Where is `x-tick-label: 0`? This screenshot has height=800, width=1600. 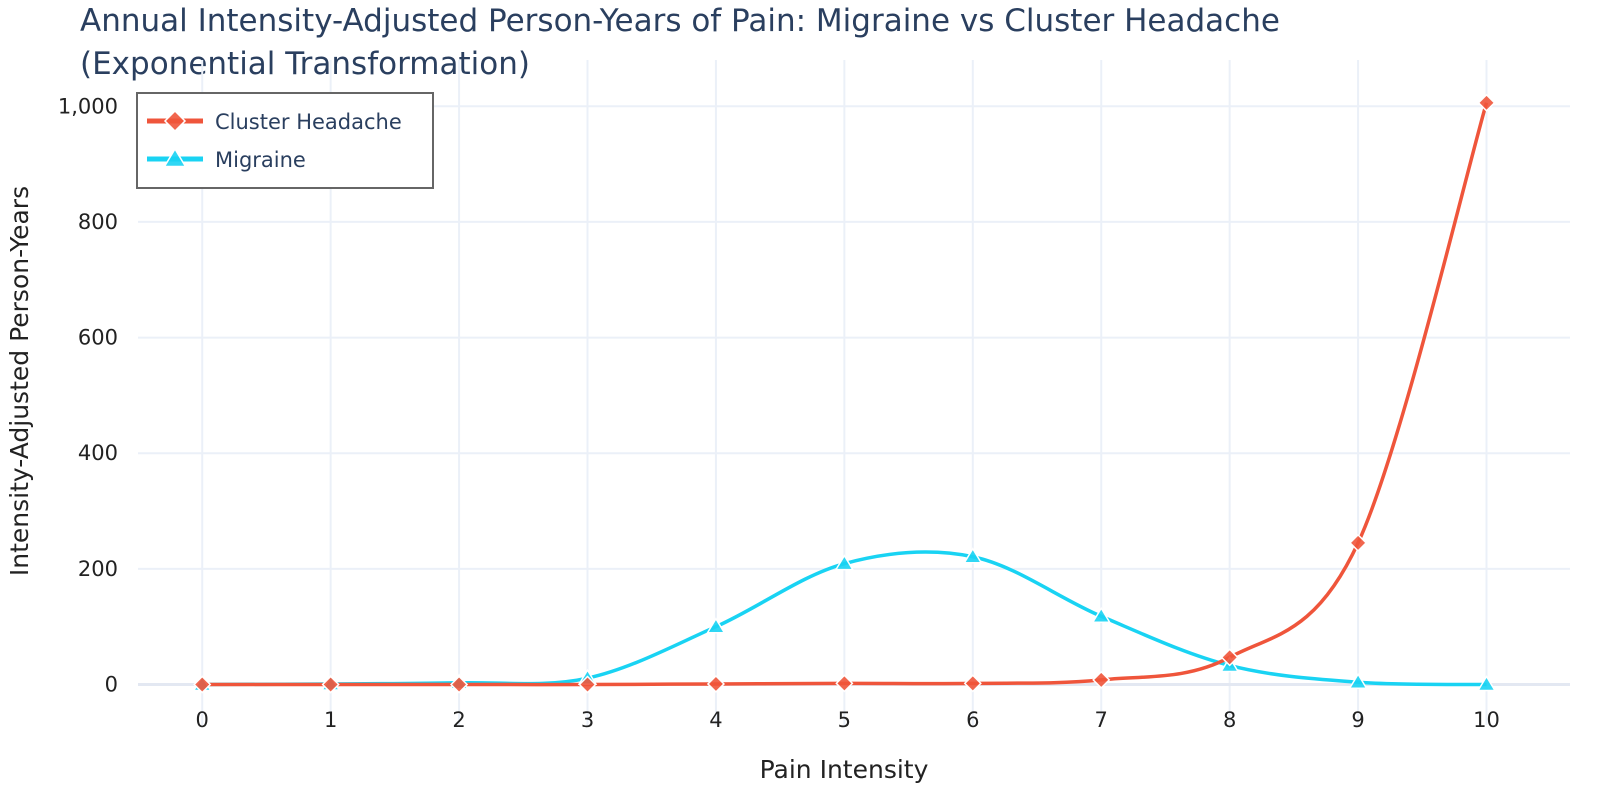 x-tick-label: 0 is located at coordinates (202, 720).